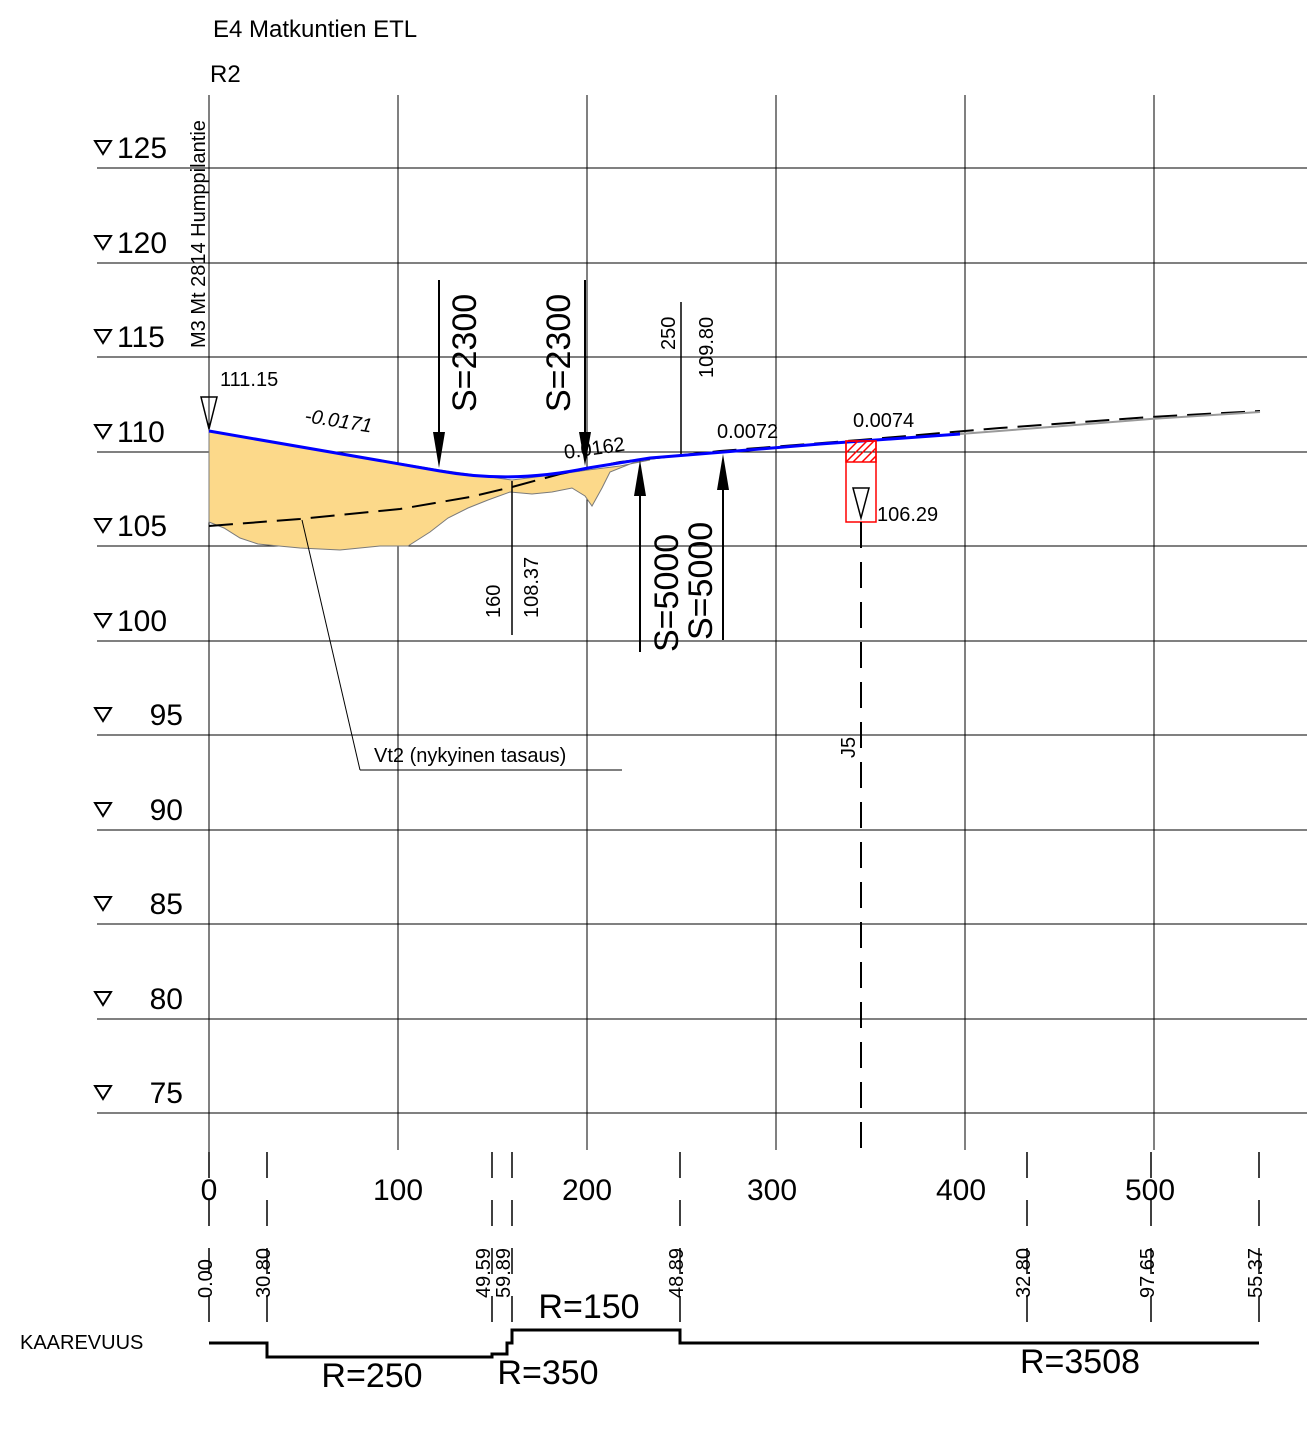 Image resolution: width=1307 pixels, height=1430 pixels. What do you see at coordinates (429, 490) in the screenshot?
I see `earthwork-area` at bounding box center [429, 490].